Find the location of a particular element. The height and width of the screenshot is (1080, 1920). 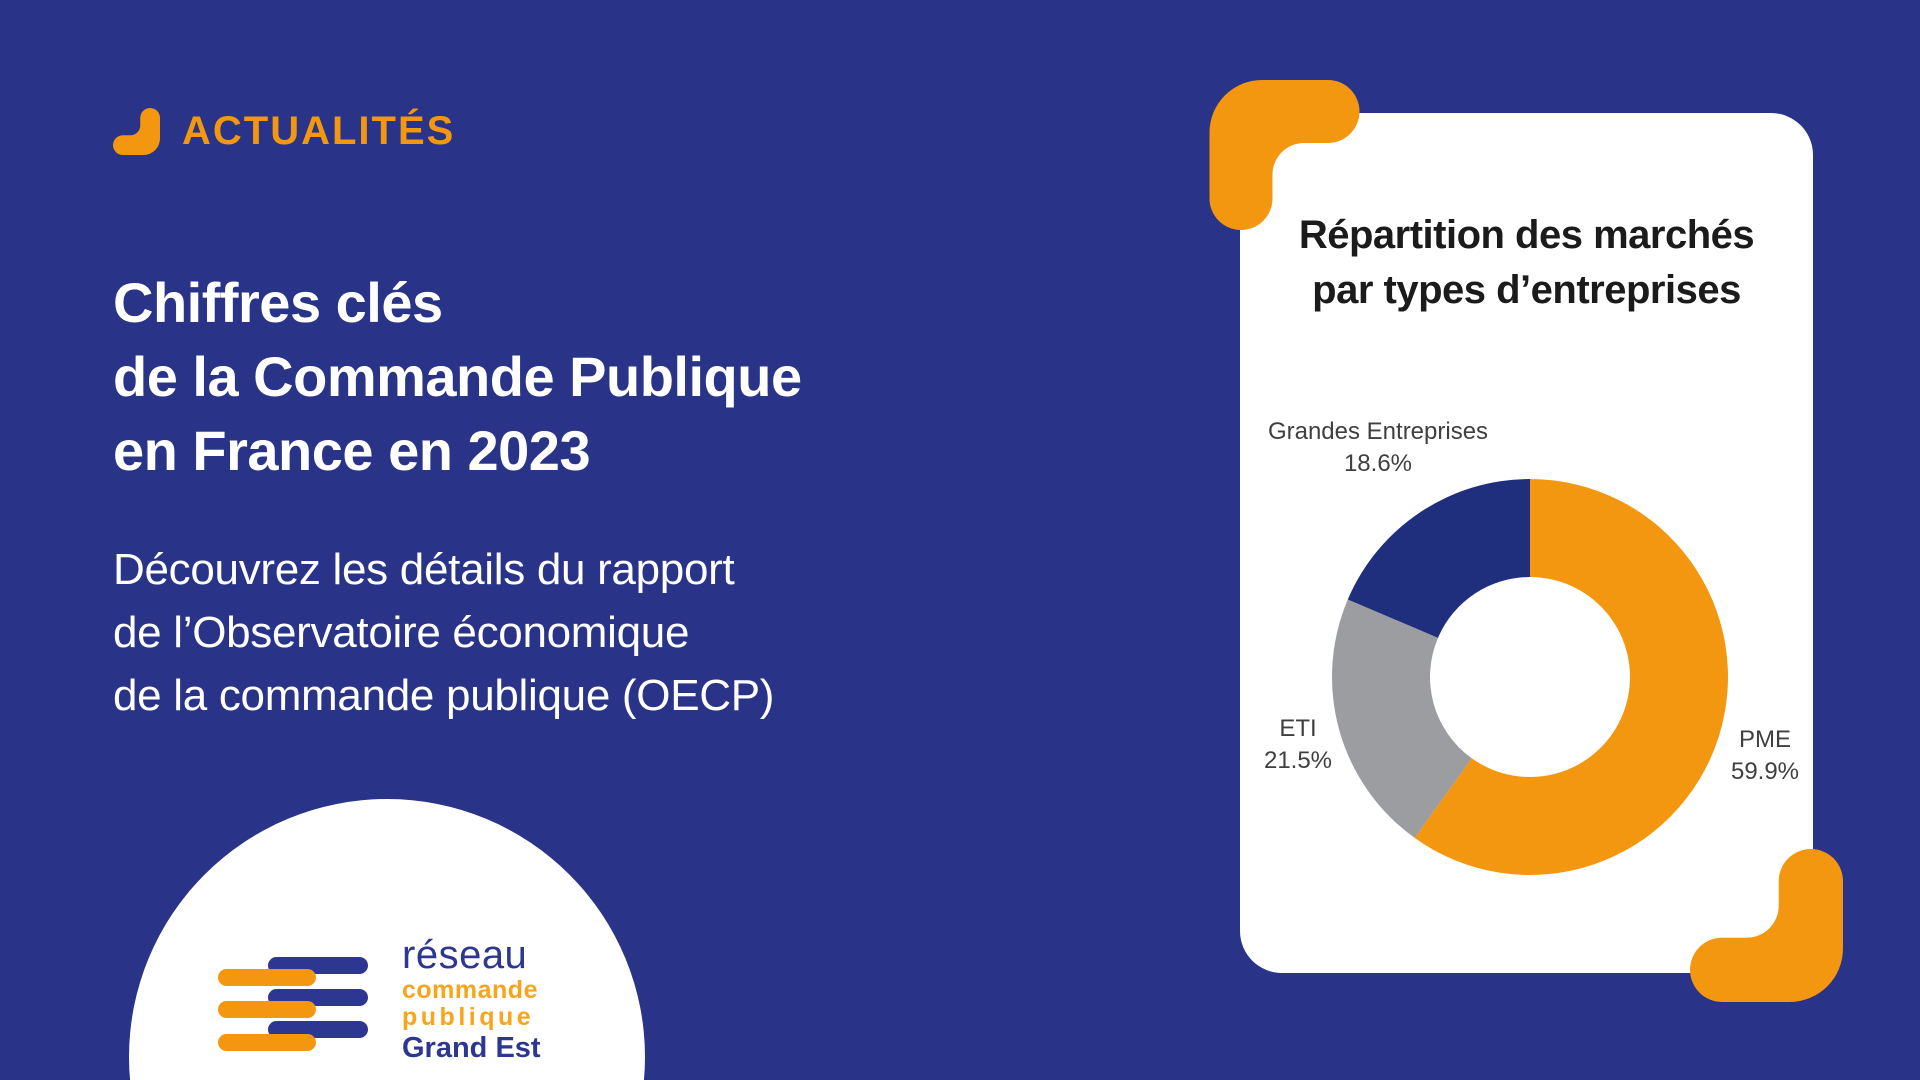

chart-label-name: Grandes Entreprises is located at coordinates (1378, 431).